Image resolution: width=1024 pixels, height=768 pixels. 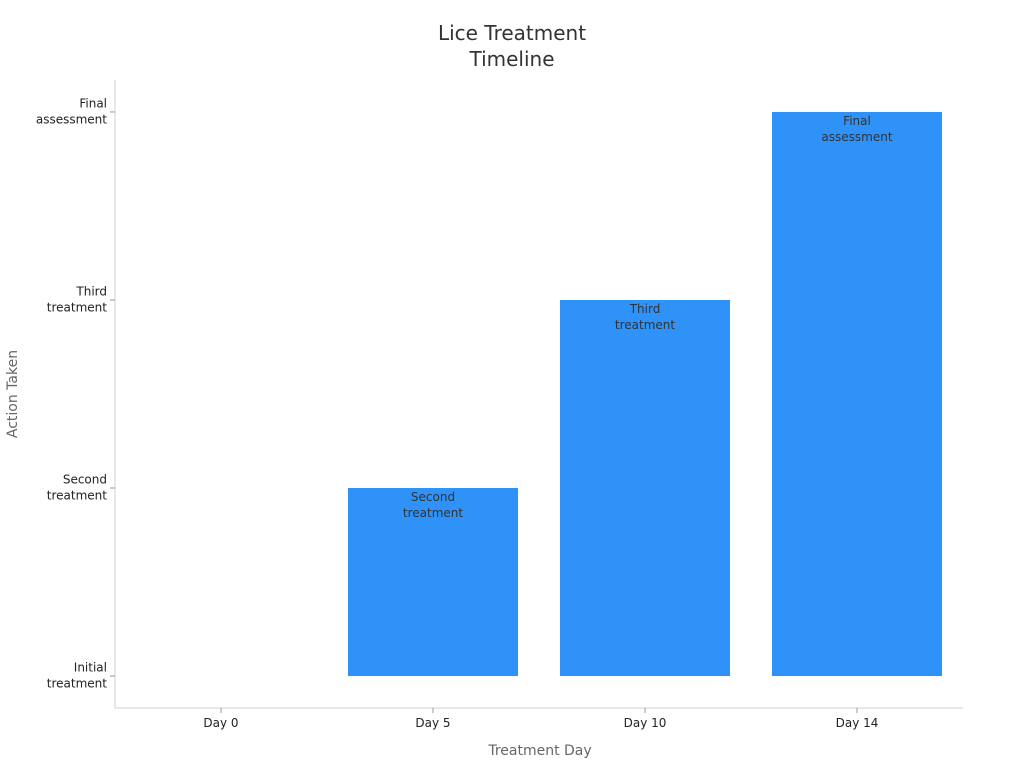 I want to click on x-tick-label: Day 0, so click(x=221, y=723).